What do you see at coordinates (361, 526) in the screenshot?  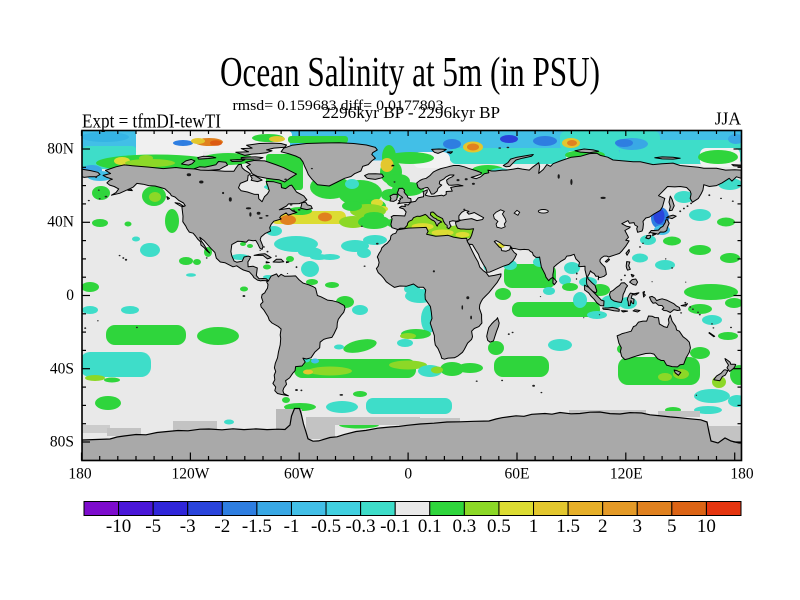 I see `svg-text: -0.3` at bounding box center [361, 526].